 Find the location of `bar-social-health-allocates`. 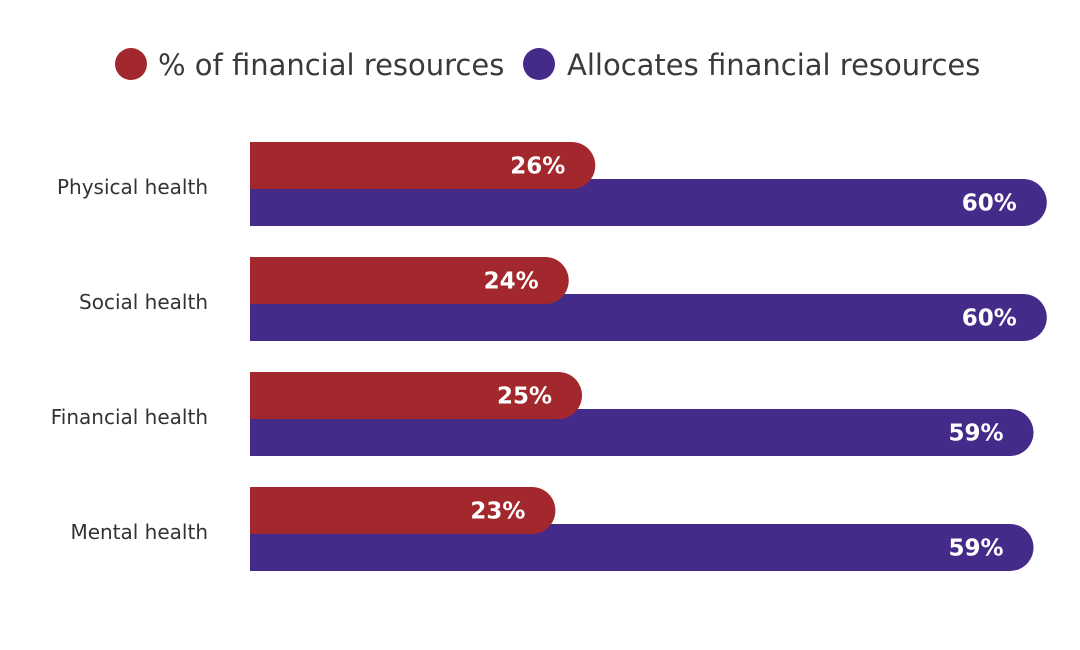

bar-social-health-allocates is located at coordinates (648, 317).